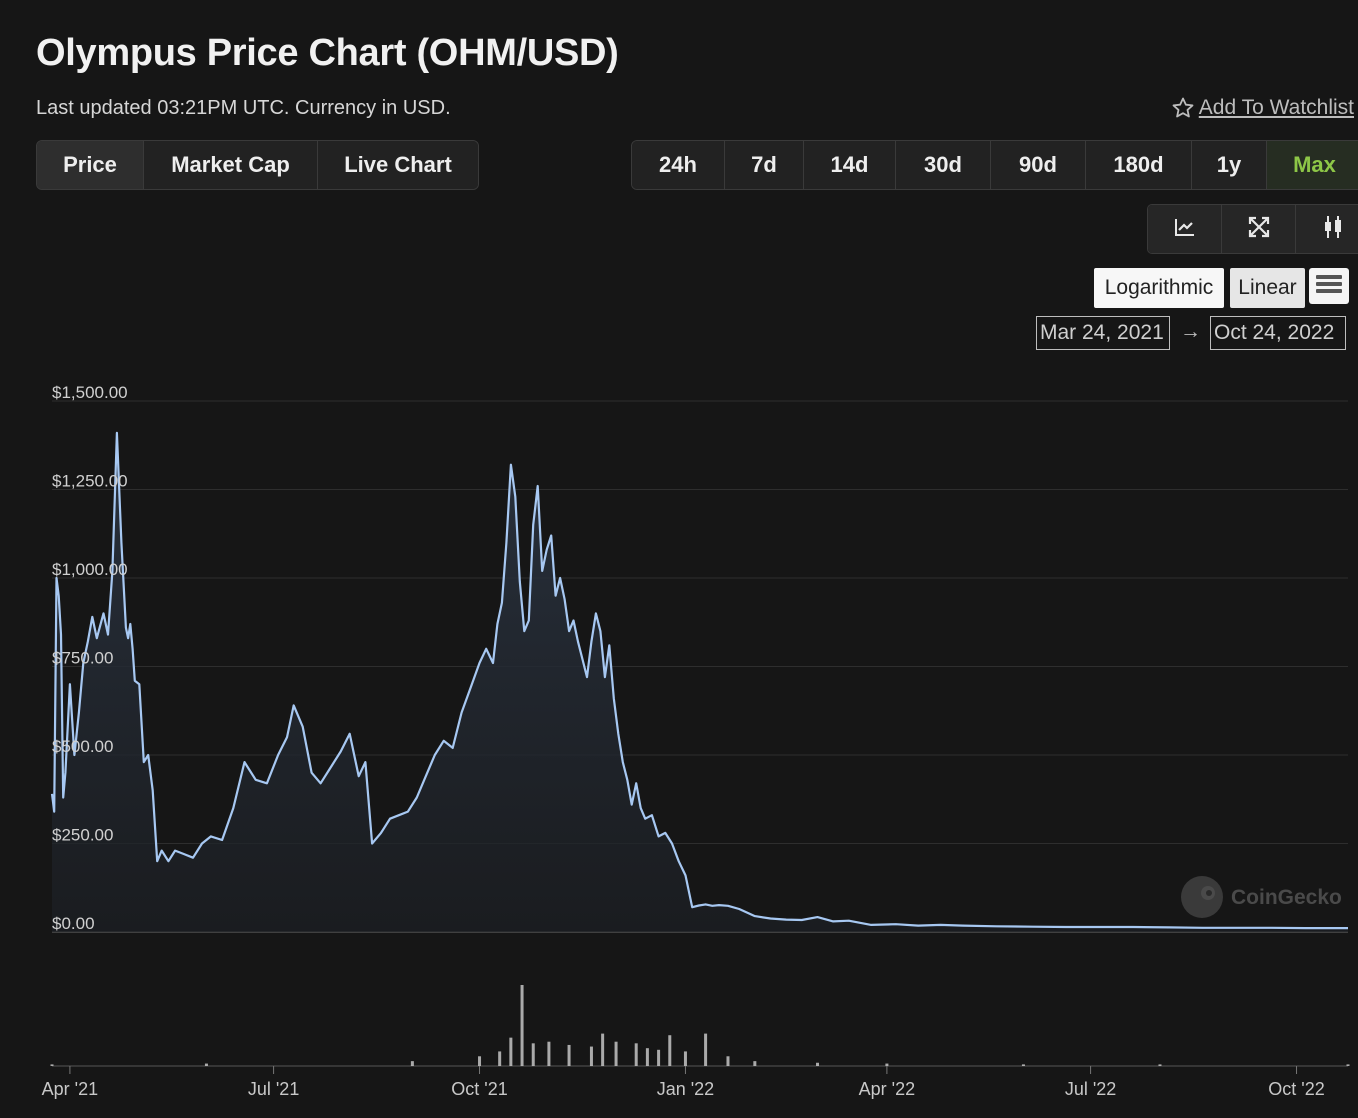  I want to click on range-1y: 1y, so click(1229, 165).